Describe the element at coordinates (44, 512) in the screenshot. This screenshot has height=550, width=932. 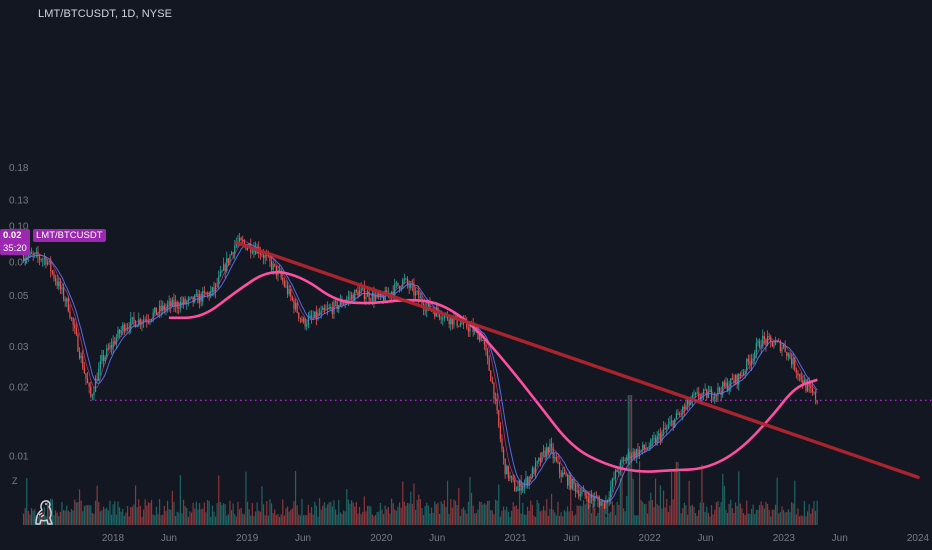
I see `tradingview-dino-logo-icon` at that location.